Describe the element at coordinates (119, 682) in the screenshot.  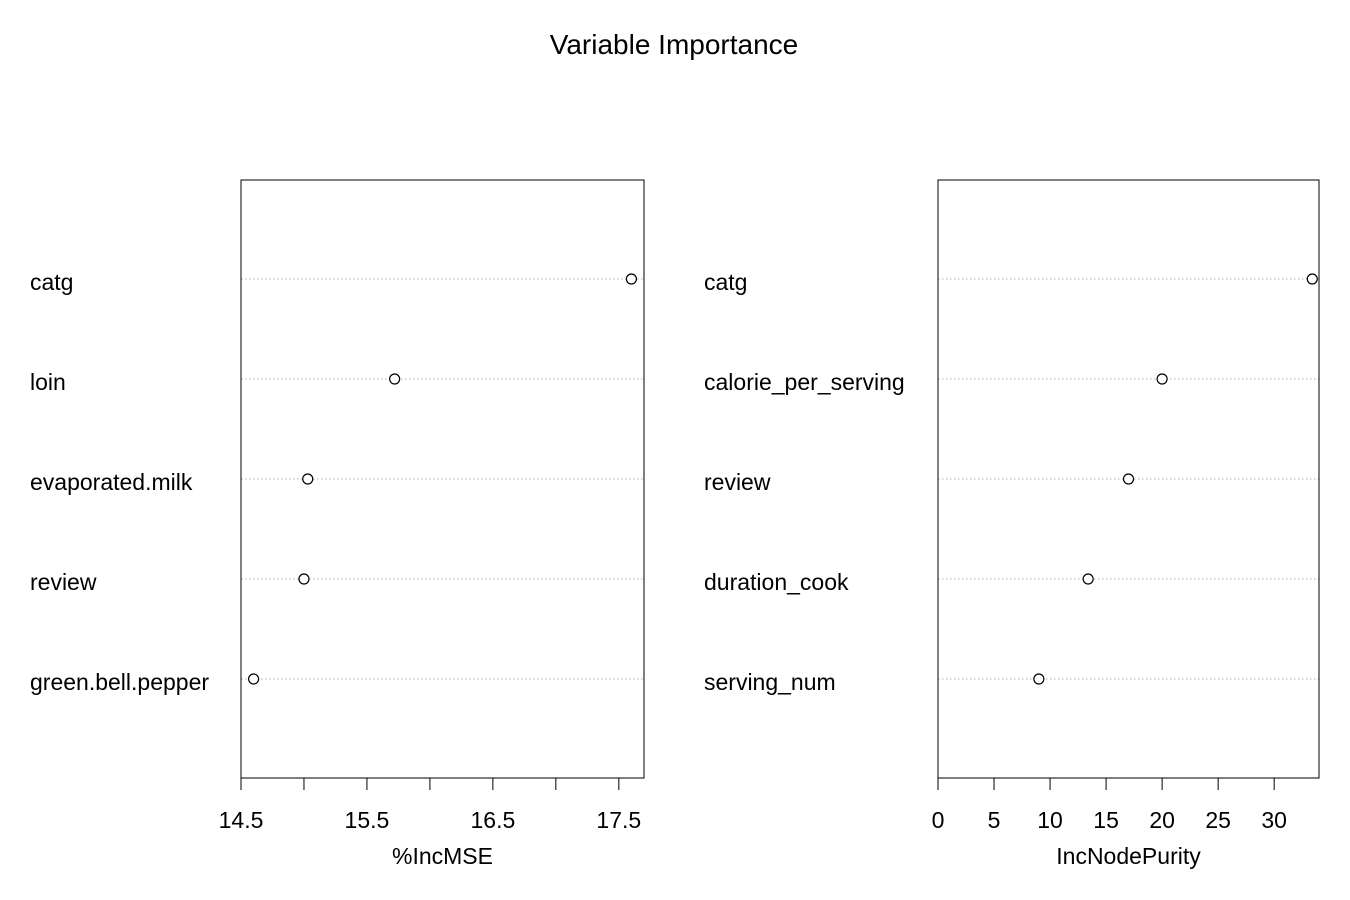
I see `category-label: green.bell.pepper` at that location.